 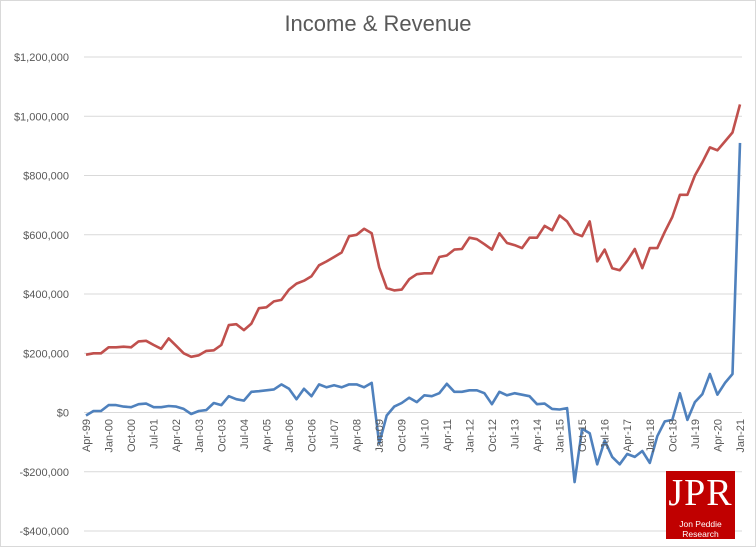 I want to click on y-tick-label: $400,000, so click(x=46, y=295).